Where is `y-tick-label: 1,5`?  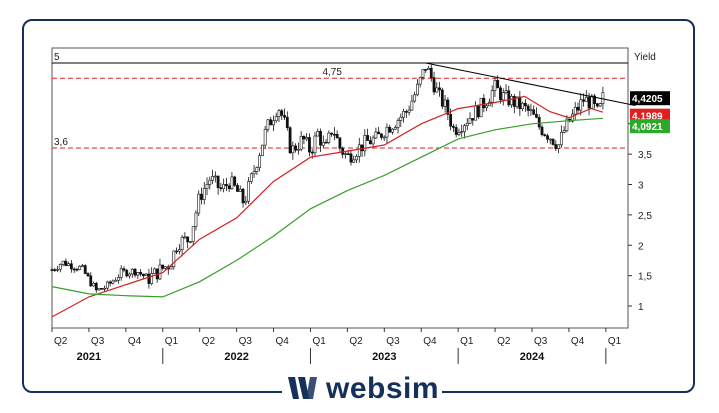 y-tick-label: 1,5 is located at coordinates (645, 277).